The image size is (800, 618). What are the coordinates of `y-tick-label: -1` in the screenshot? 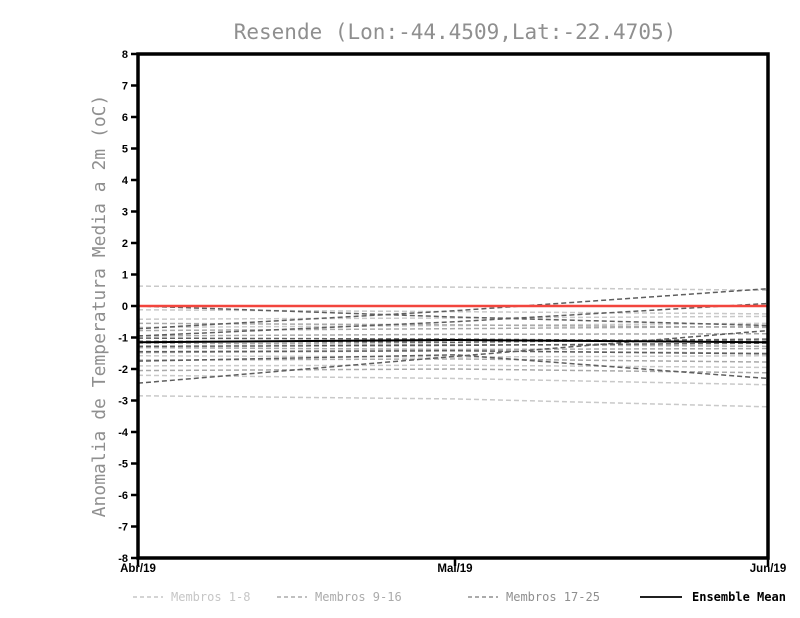 It's located at (123, 339).